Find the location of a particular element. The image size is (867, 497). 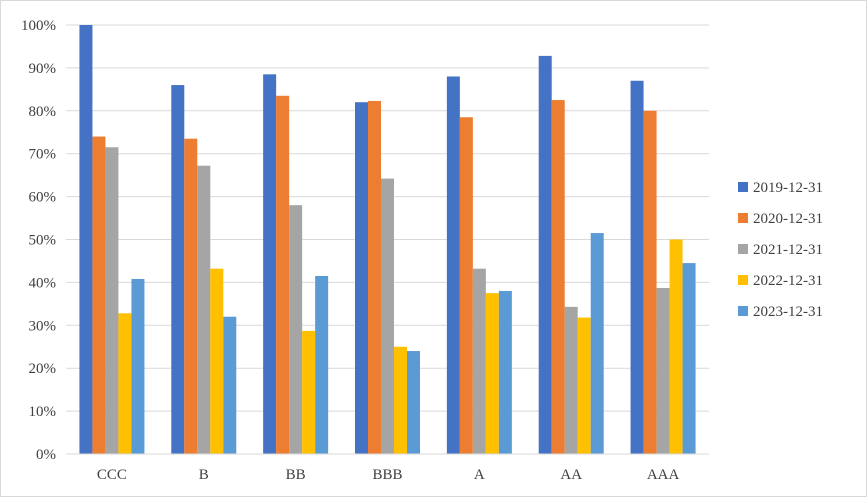

y-tick-label: 60% is located at coordinates (43, 198).